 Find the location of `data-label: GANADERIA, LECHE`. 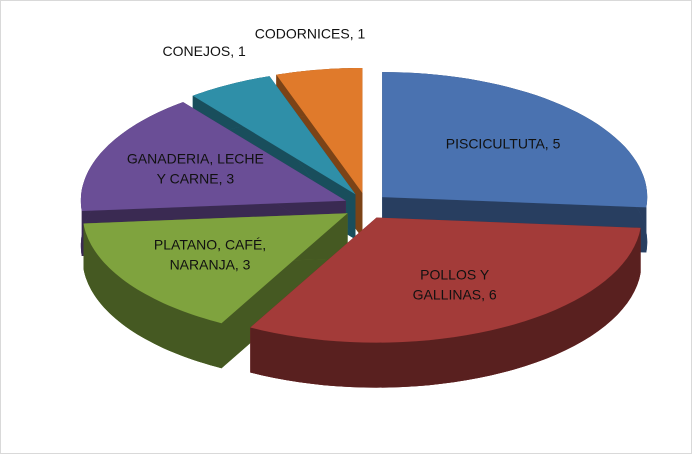

data-label: GANADERIA, LECHE is located at coordinates (195, 158).